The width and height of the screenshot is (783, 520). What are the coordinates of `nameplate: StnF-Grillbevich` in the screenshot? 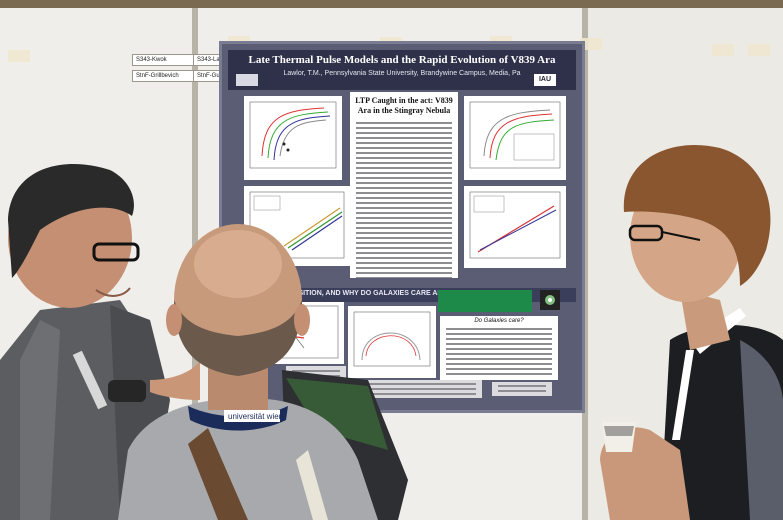 It's located at (165, 76).